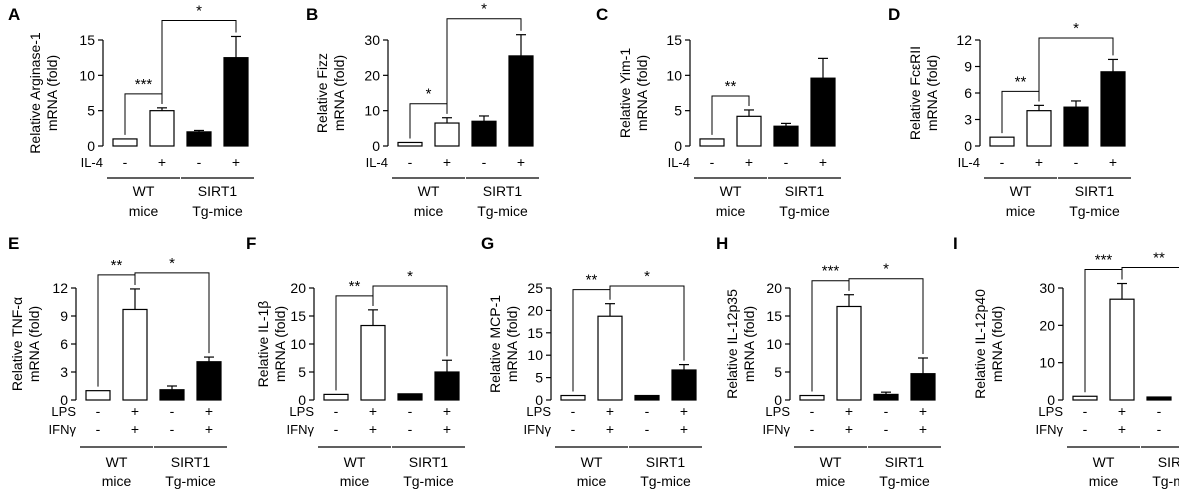 The width and height of the screenshot is (1179, 500). What do you see at coordinates (923, 93) in the screenshot?
I see `y-axis-label: Relative FcεRII mRNA (fold)` at bounding box center [923, 93].